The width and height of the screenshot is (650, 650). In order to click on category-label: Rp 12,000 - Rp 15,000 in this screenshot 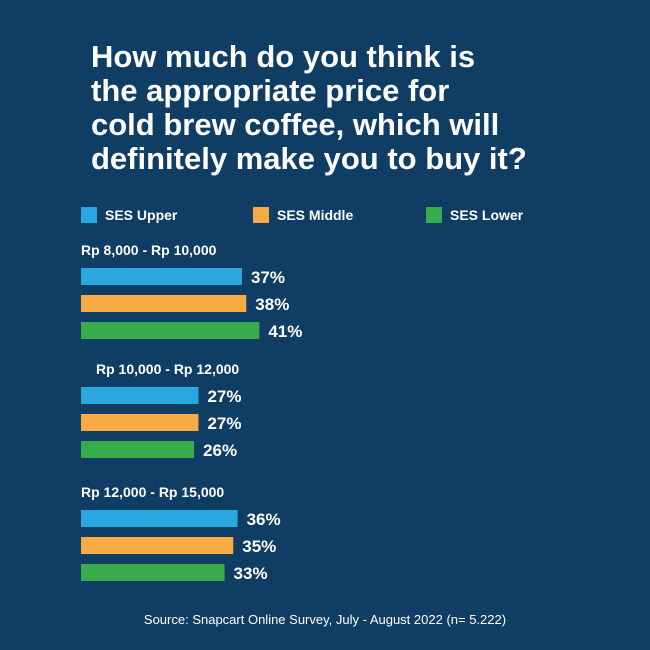, I will do `click(152, 492)`.